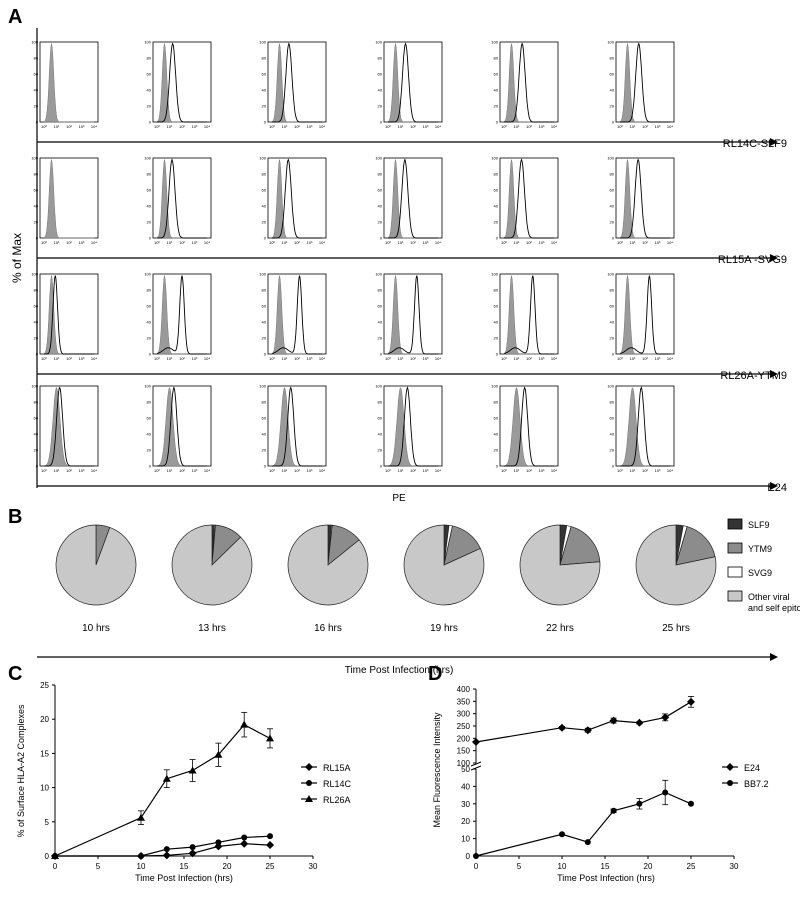 The height and width of the screenshot is (897, 800). I want to click on x-tick-label: 10, so click(562, 866).